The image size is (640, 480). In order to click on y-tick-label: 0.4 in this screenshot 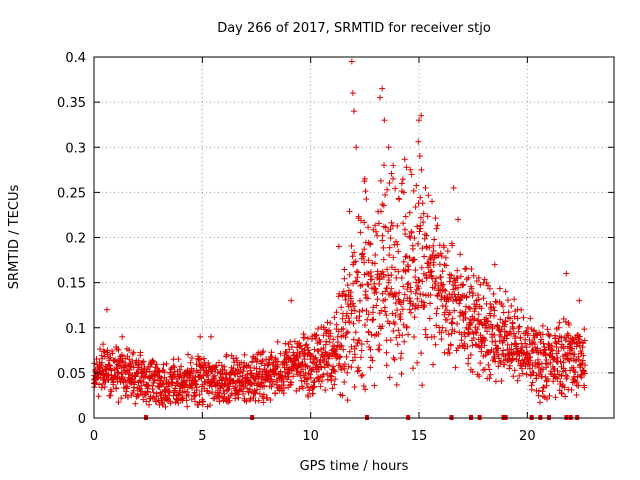, I will do `click(75, 58)`.